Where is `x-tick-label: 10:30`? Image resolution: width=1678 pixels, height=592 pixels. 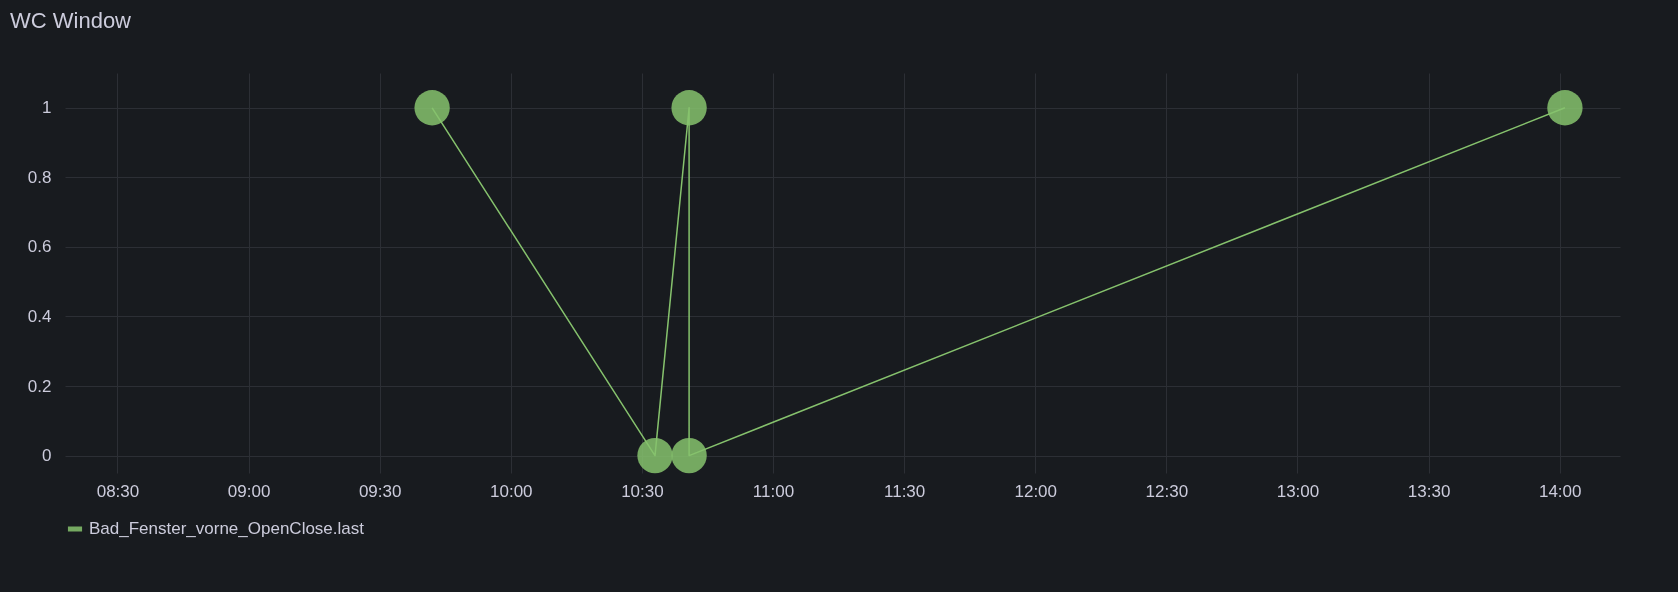
x-tick-label: 10:30 is located at coordinates (642, 491).